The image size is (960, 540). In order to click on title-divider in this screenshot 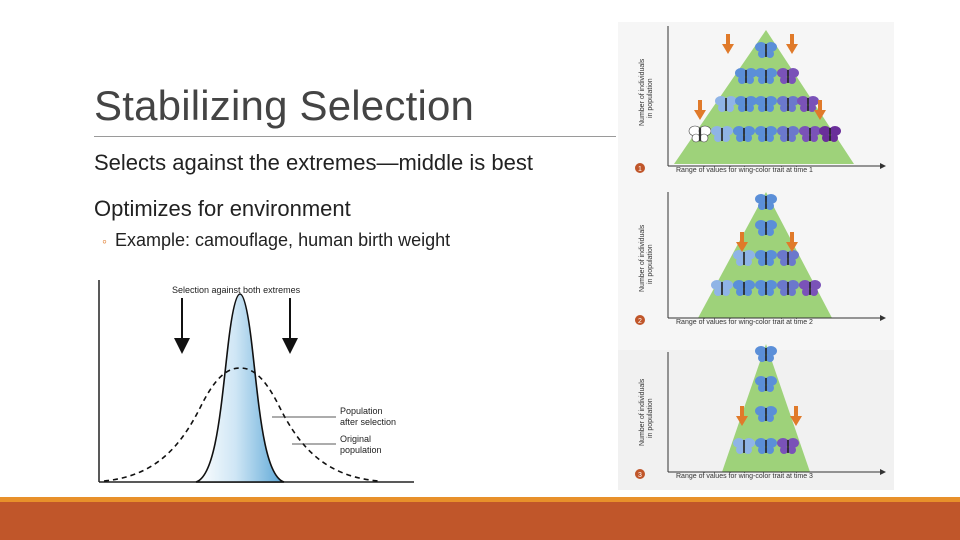, I will do `click(355, 136)`.